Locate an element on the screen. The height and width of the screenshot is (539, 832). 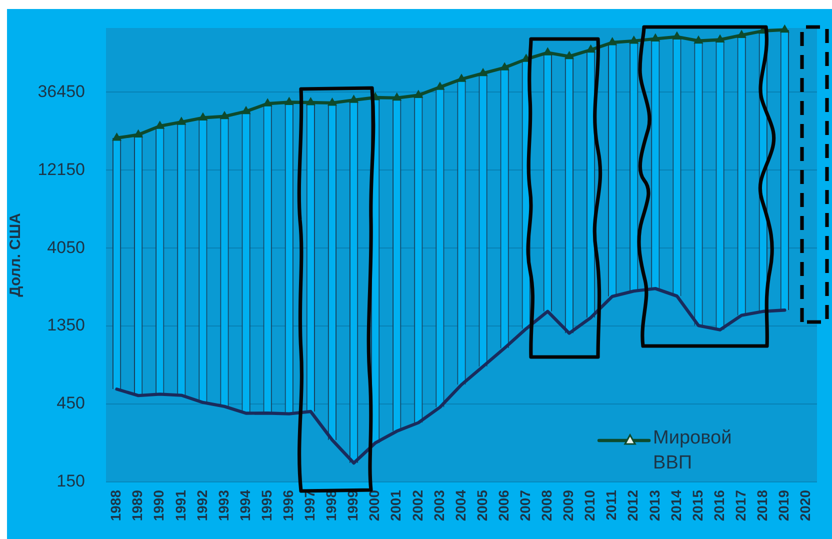
x-tick-label: 1992 is located at coordinates (202, 506).